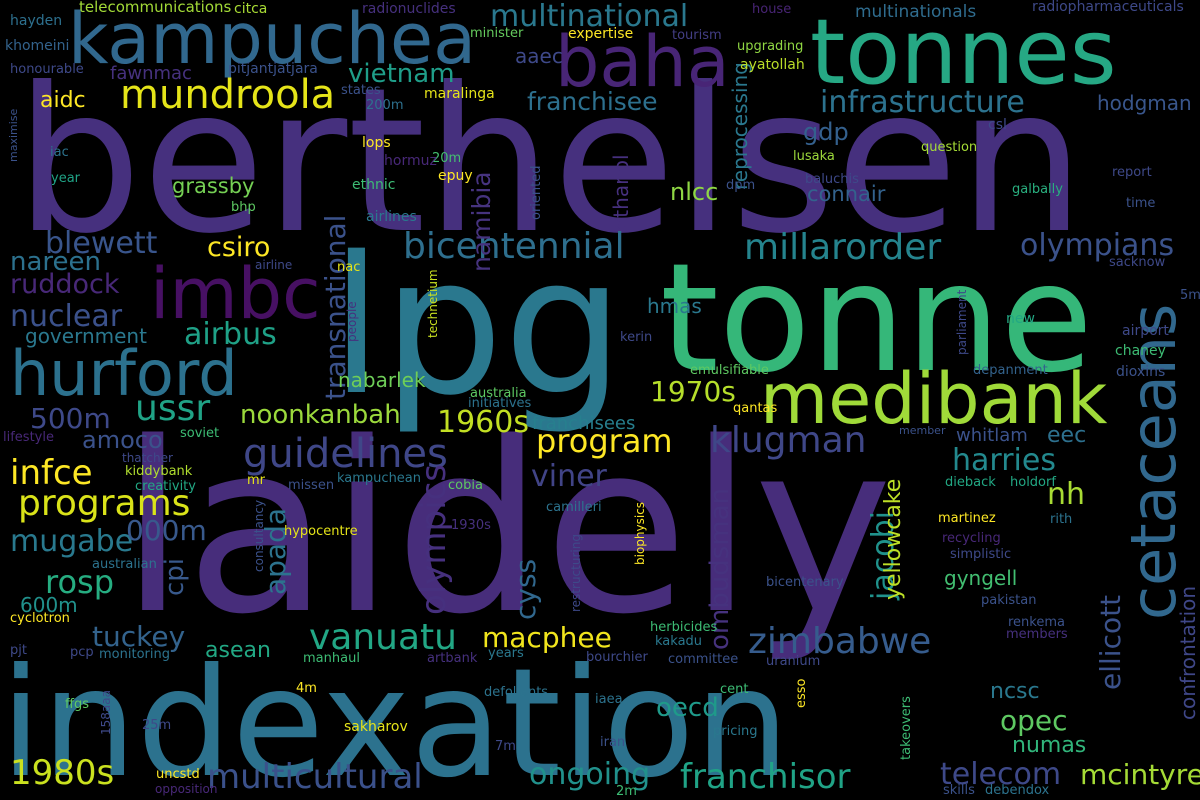 The height and width of the screenshot is (800, 1200). I want to click on word-esso: esso, so click(801, 693).